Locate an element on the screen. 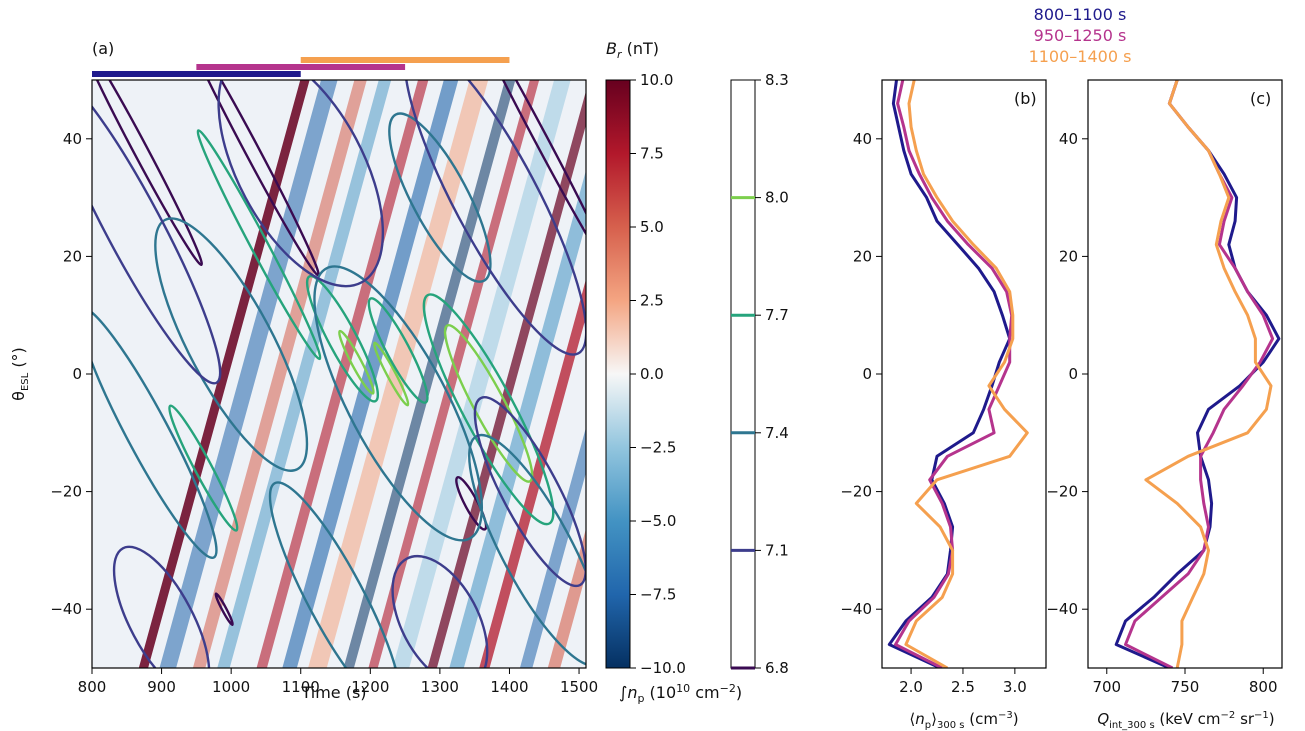 The height and width of the screenshot is (731, 1305). panel-b-lines is located at coordinates (958, 374).